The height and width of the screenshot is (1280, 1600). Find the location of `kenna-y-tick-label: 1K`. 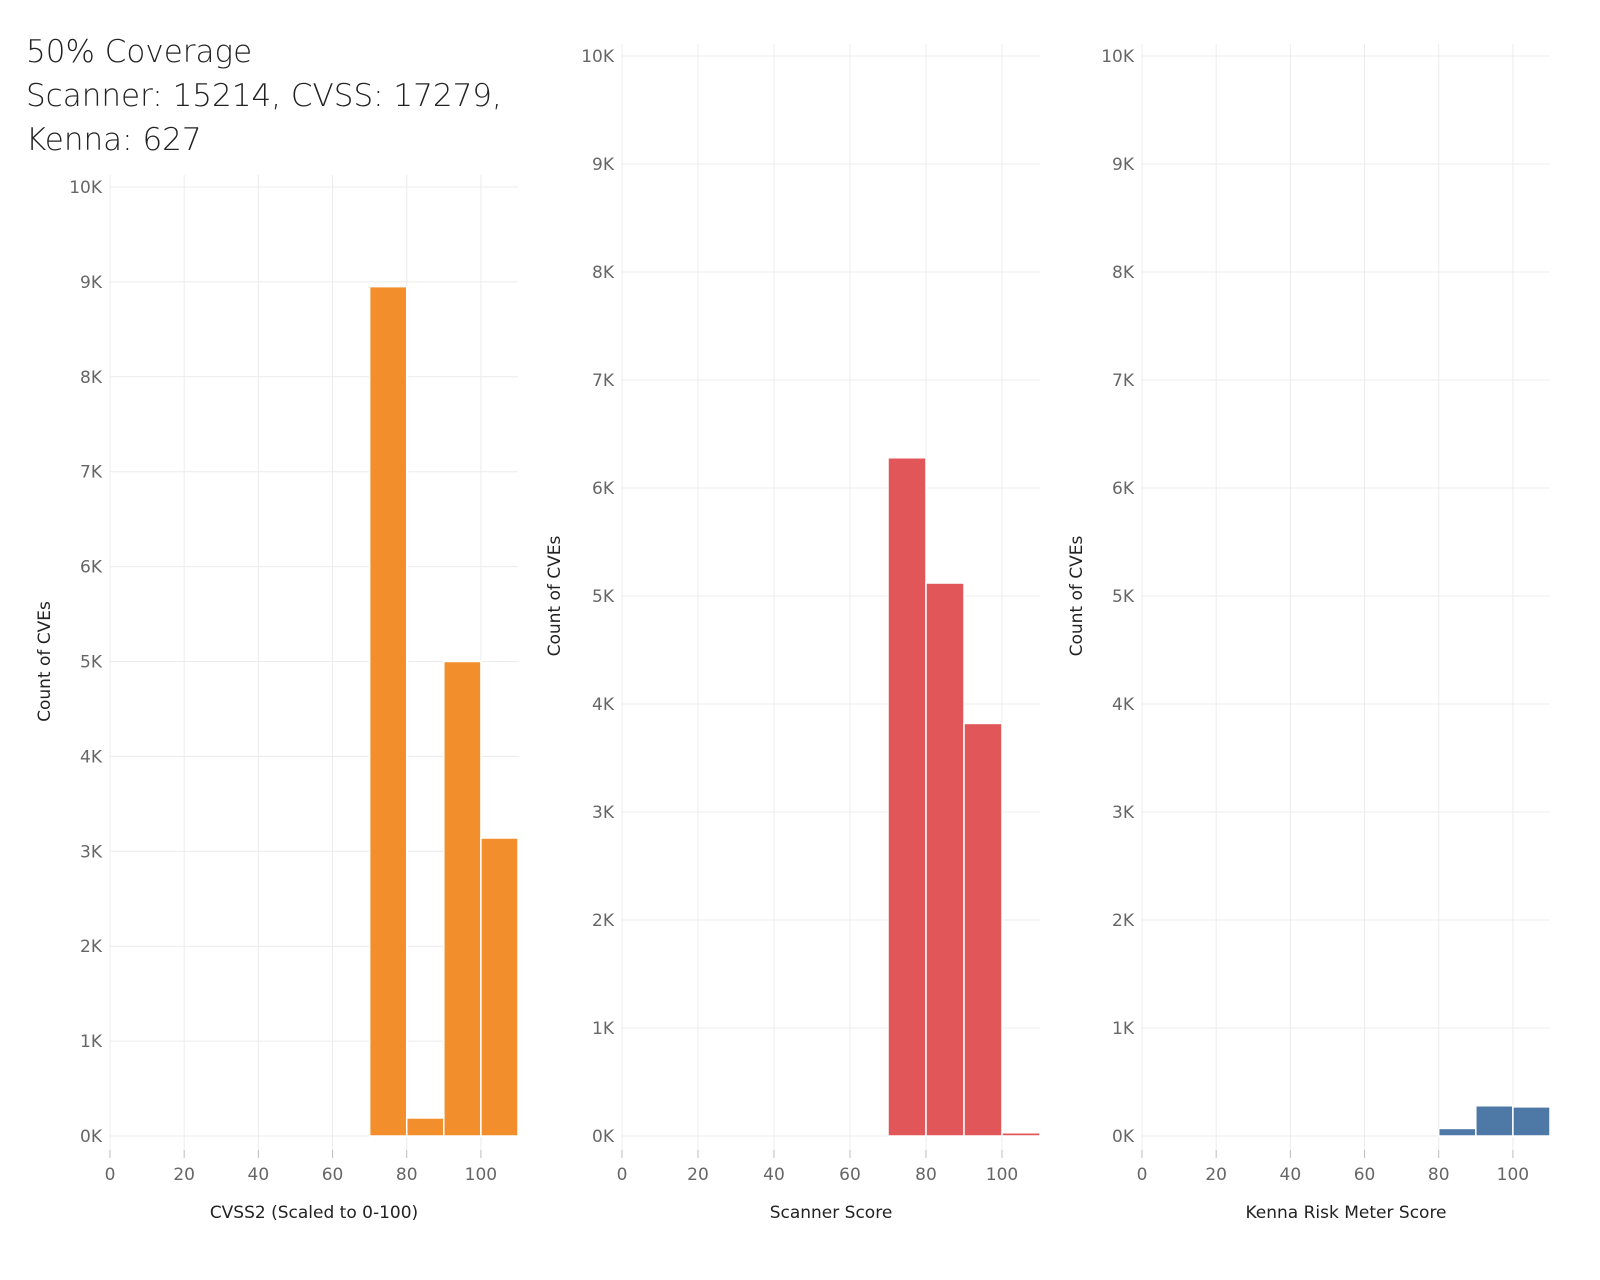

kenna-y-tick-label: 1K is located at coordinates (1123, 1029).